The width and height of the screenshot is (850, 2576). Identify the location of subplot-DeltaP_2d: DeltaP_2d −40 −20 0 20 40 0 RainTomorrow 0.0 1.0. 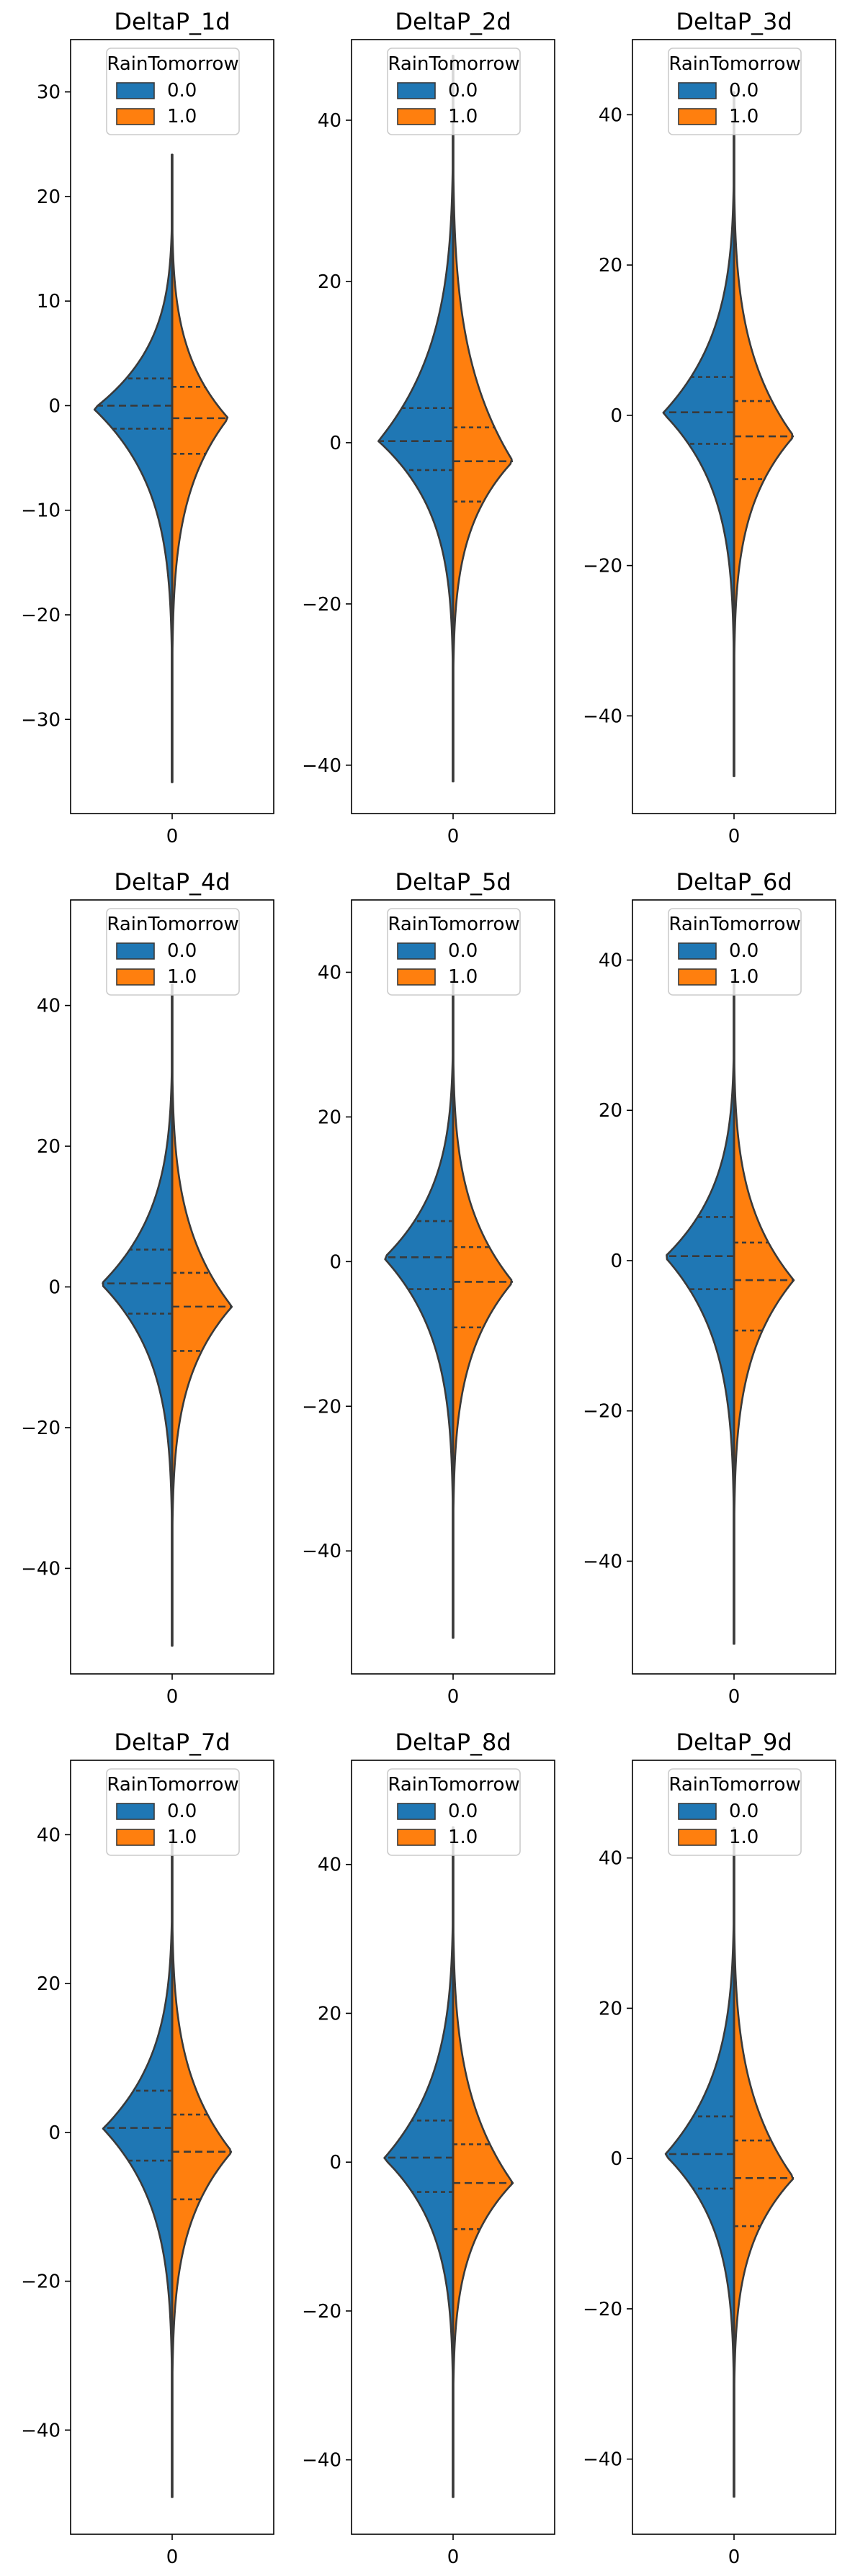
(428, 427).